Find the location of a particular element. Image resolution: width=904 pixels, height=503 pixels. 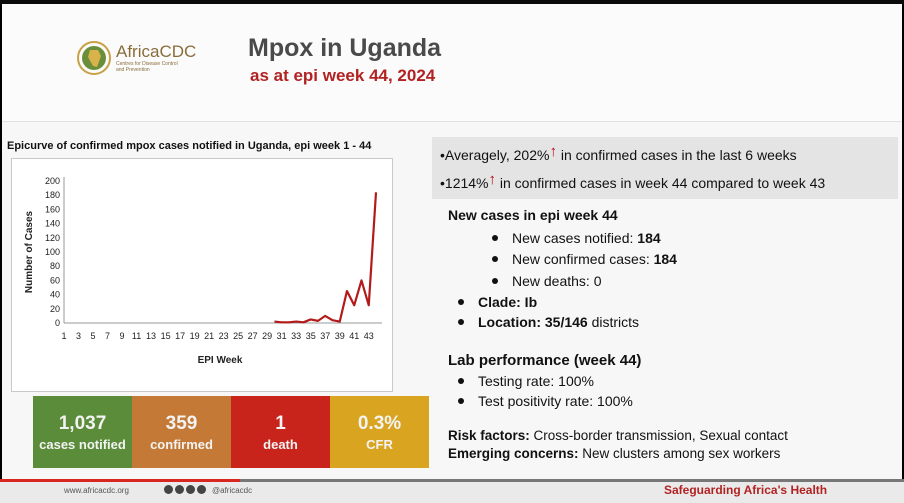

x-axis-label: EPI Week is located at coordinates (220, 360).